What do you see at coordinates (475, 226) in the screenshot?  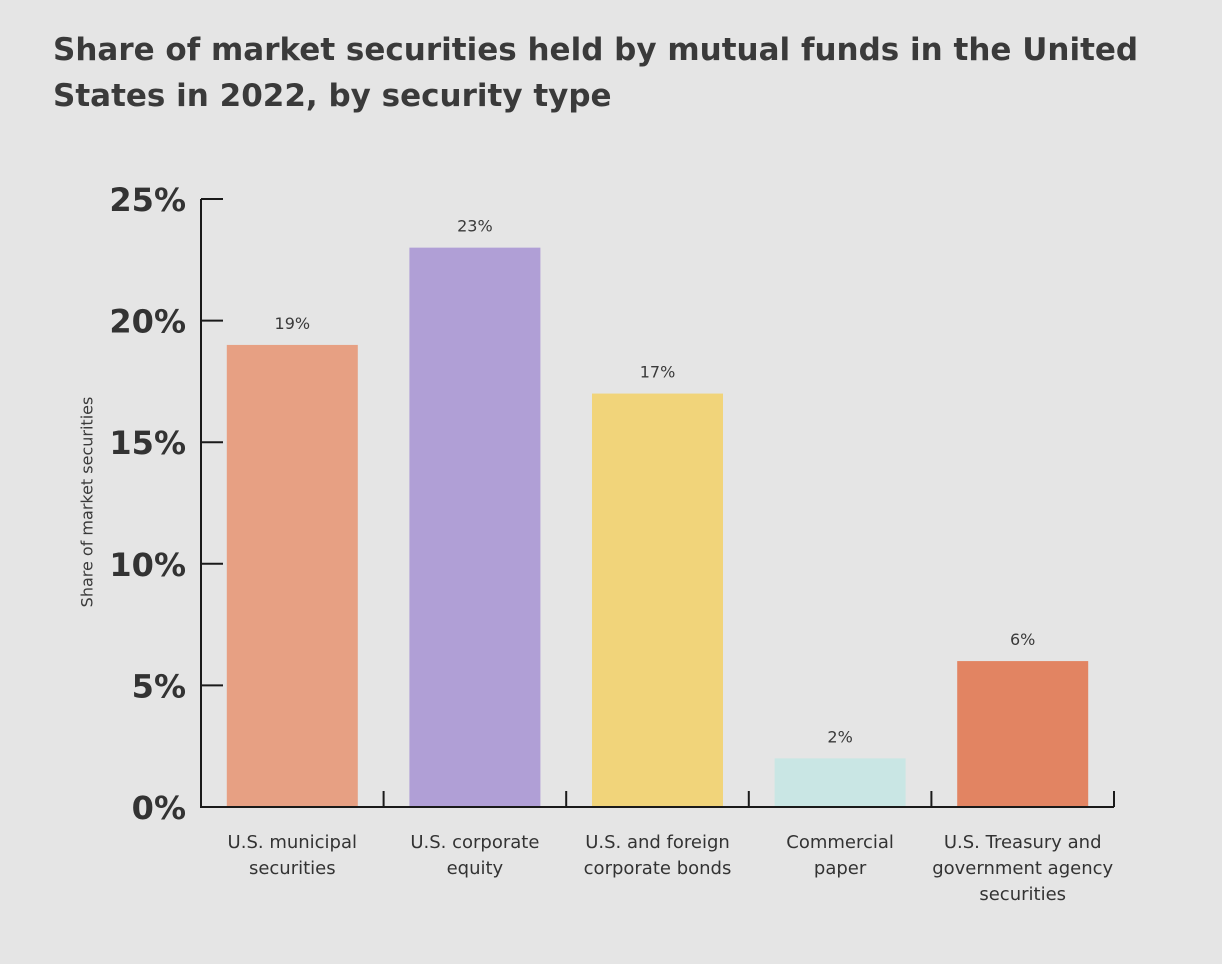 I see `data-label: 23%` at bounding box center [475, 226].